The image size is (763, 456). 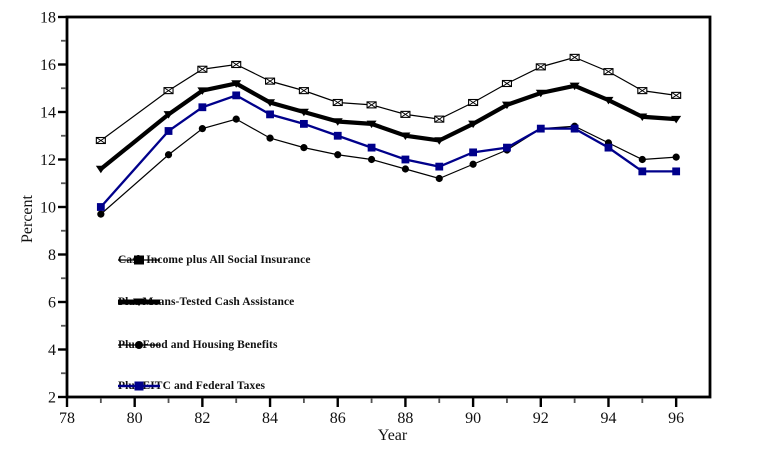 What do you see at coordinates (48, 18) in the screenshot?
I see `y-tick-label: 18` at bounding box center [48, 18].